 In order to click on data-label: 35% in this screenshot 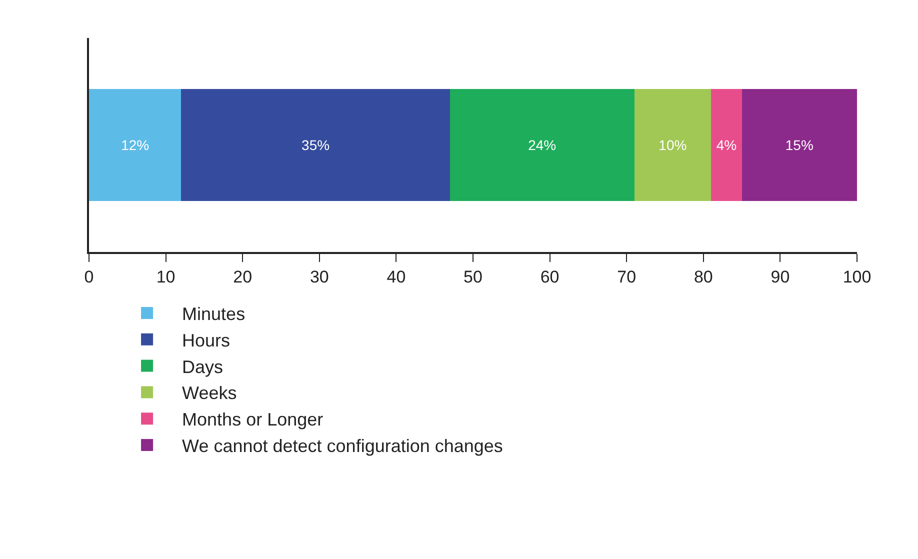, I will do `click(316, 145)`.